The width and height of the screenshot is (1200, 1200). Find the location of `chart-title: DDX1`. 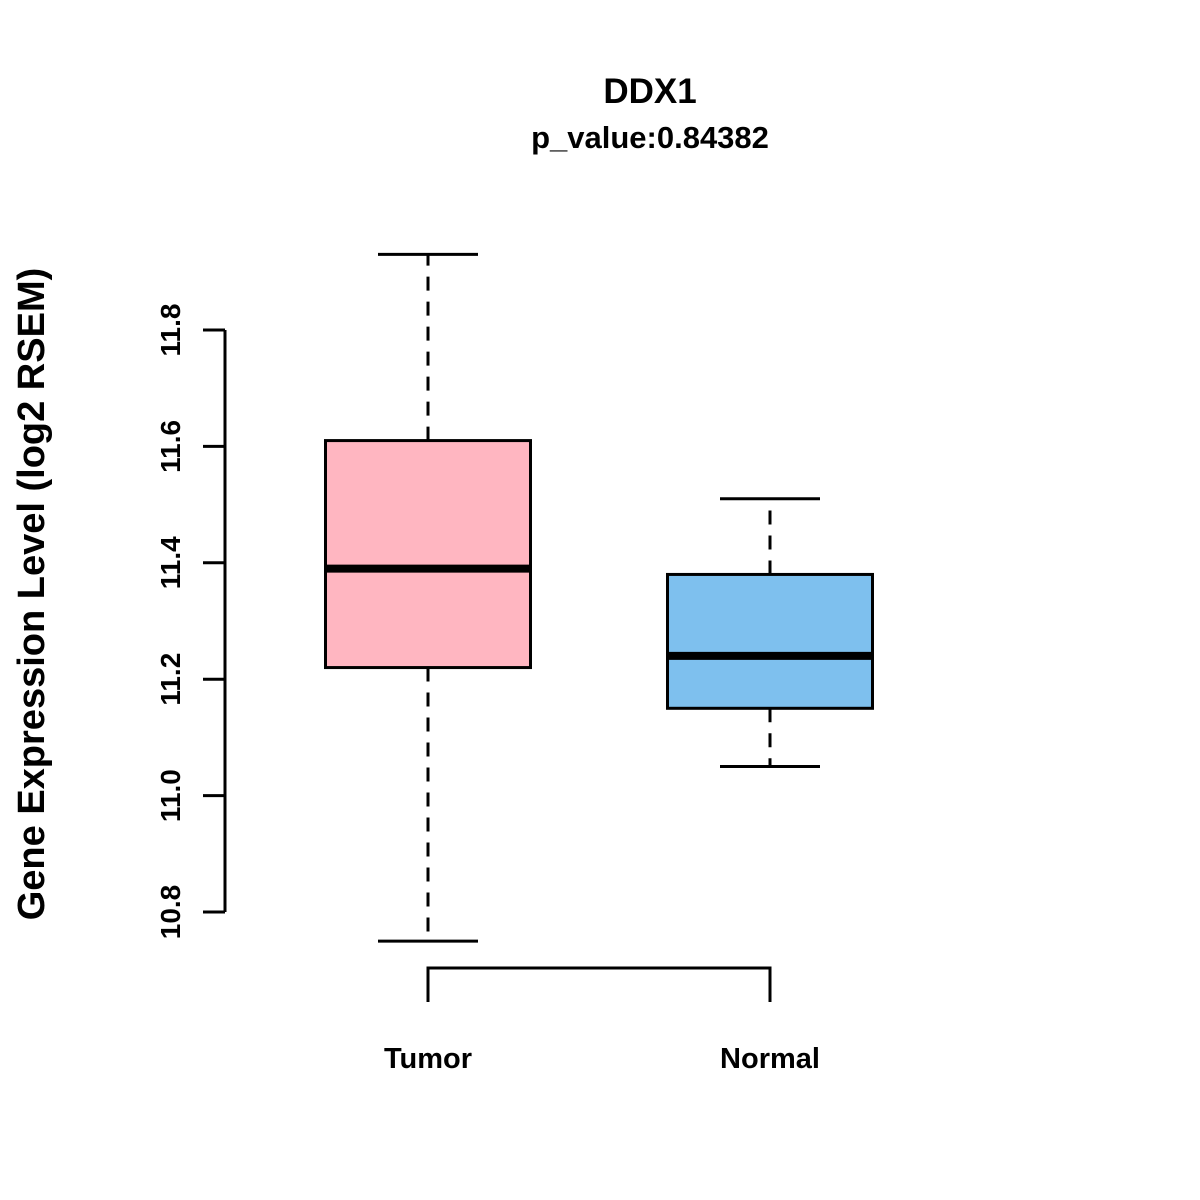

chart-title: DDX1 is located at coordinates (650, 91).